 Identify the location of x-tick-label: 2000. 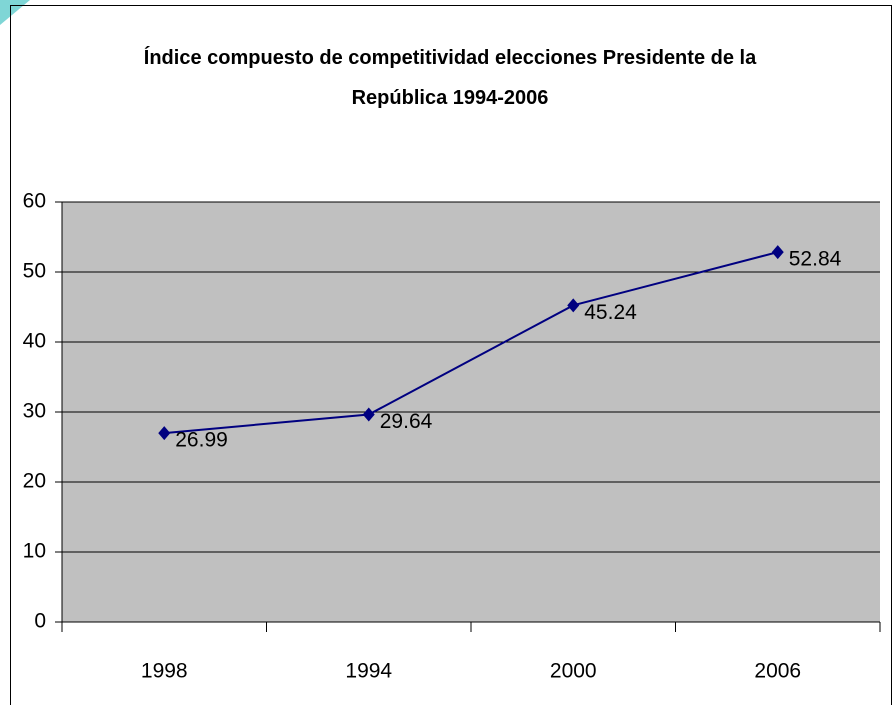
(573, 671).